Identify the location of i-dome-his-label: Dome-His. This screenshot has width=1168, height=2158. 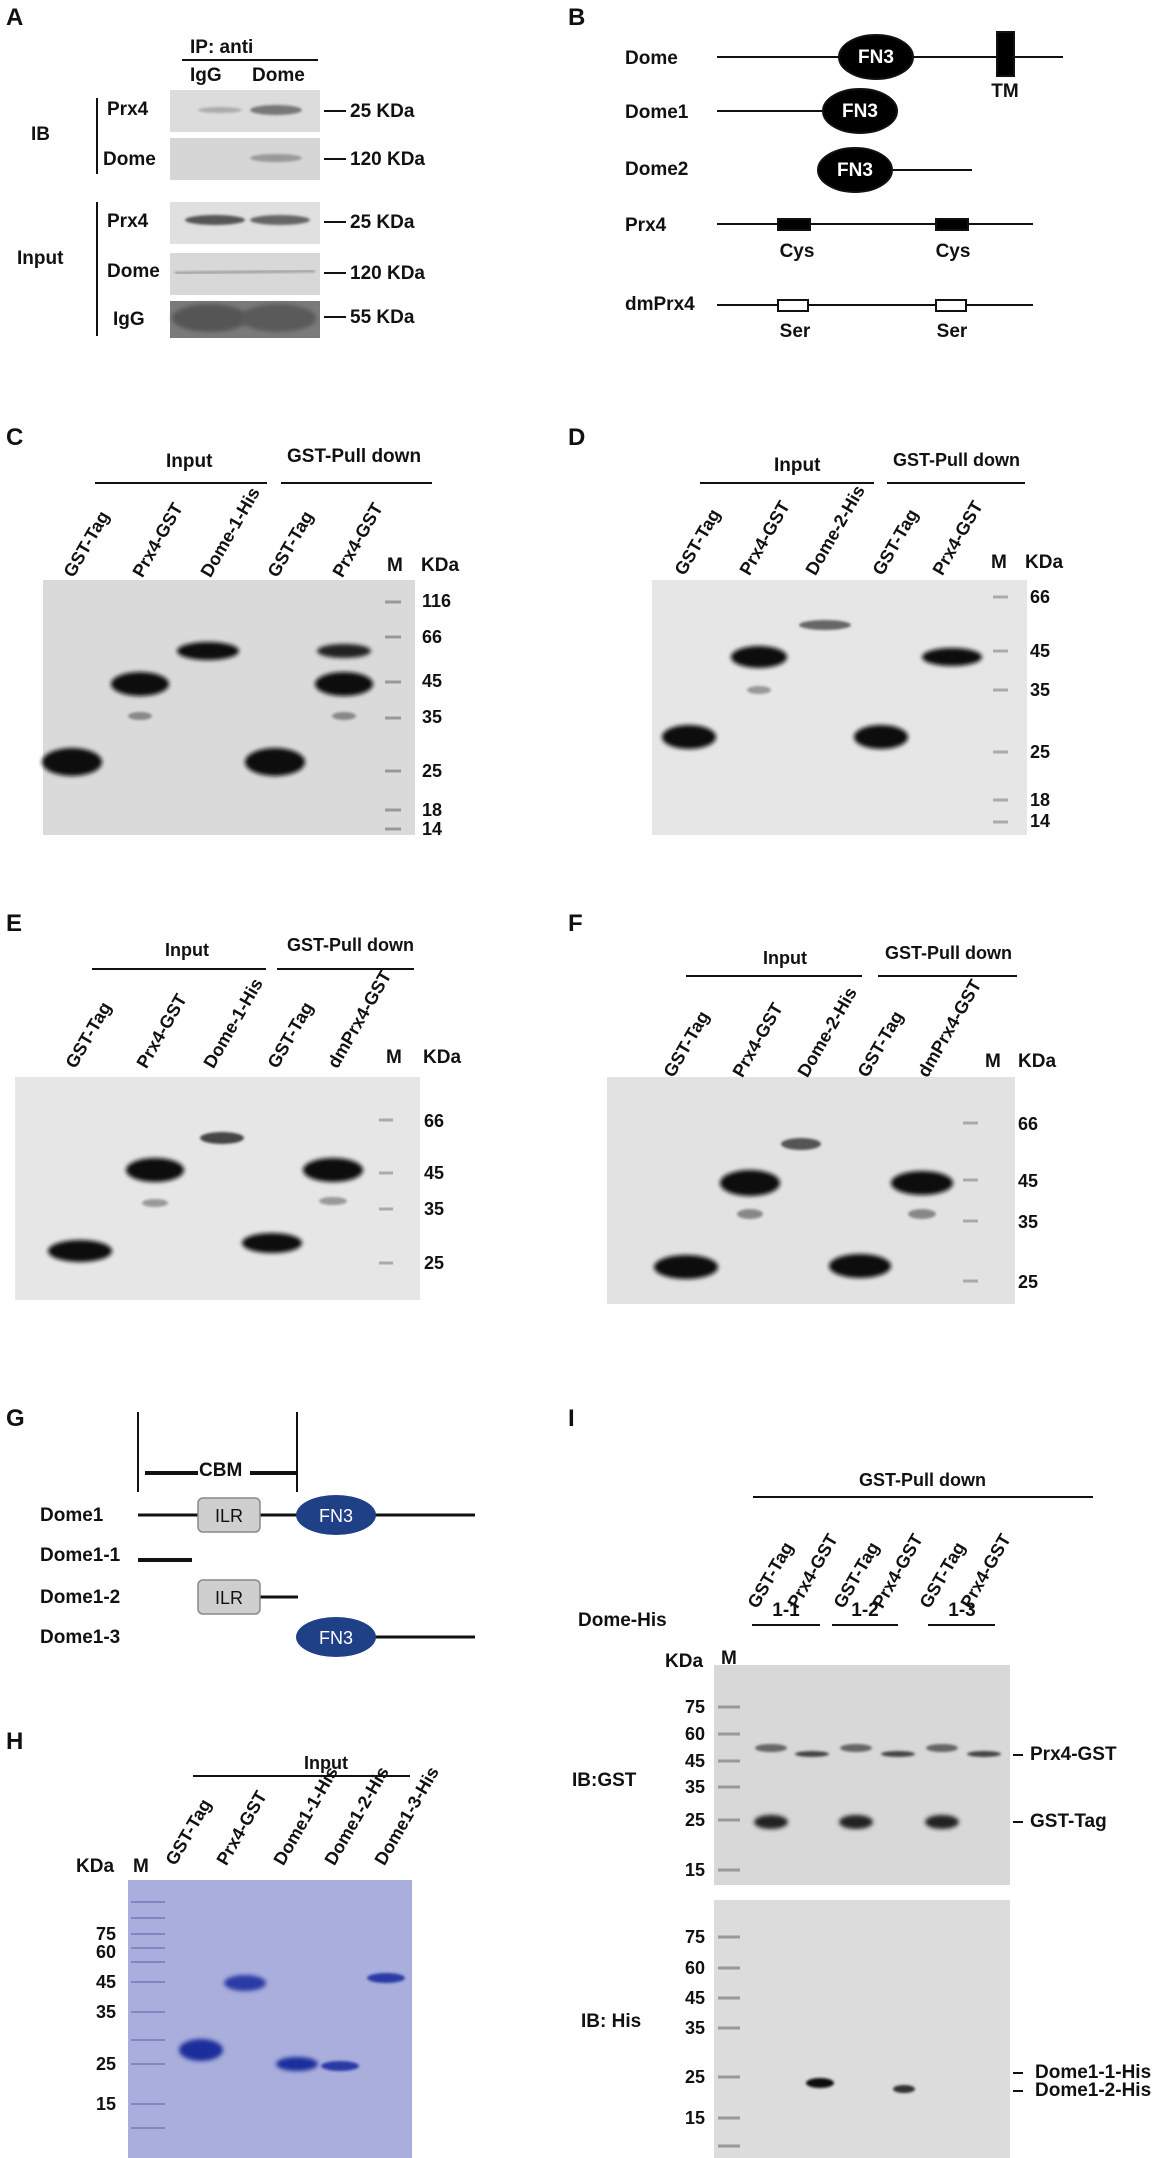
(622, 1620).